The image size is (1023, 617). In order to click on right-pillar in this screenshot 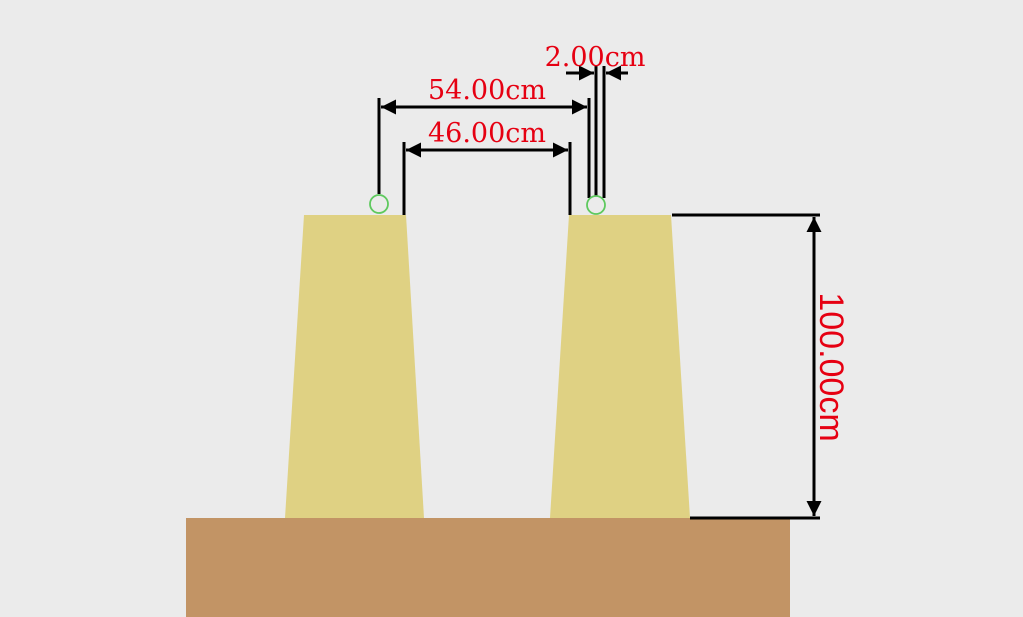, I will do `click(620, 366)`.